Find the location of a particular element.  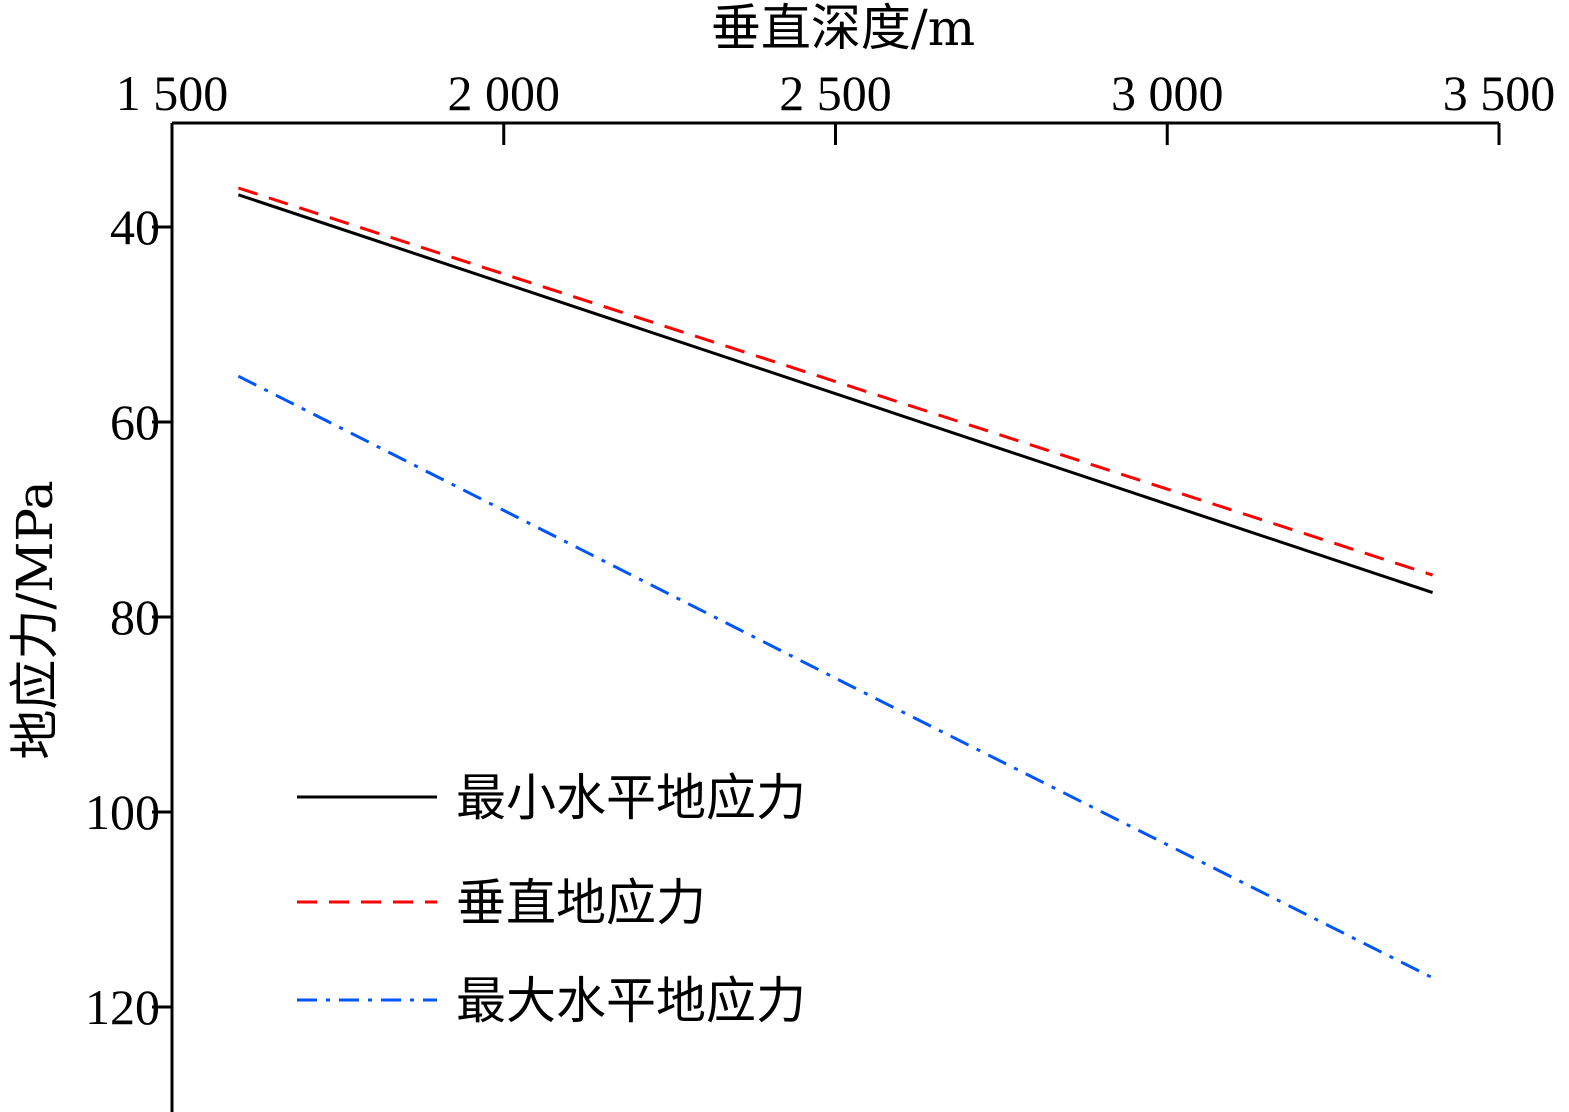

x-tick-label: 1 500 is located at coordinates (172, 93).